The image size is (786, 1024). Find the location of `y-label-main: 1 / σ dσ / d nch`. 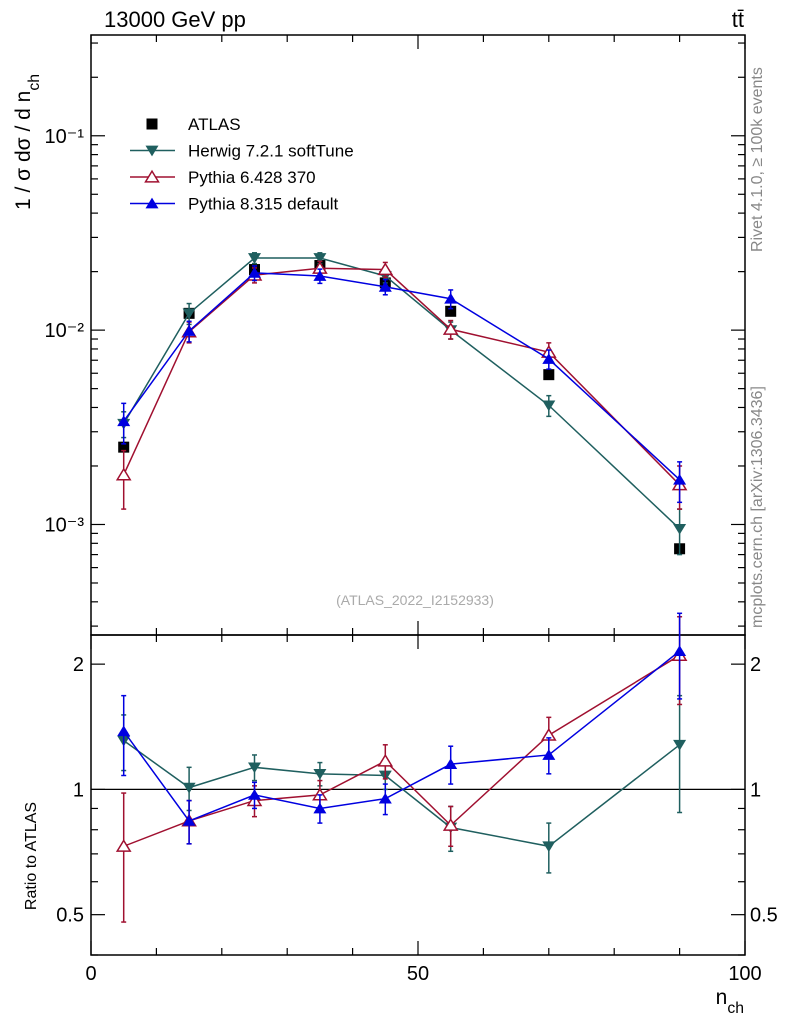

y-label-main: 1 / σ dσ / d nch is located at coordinates (27, 142).